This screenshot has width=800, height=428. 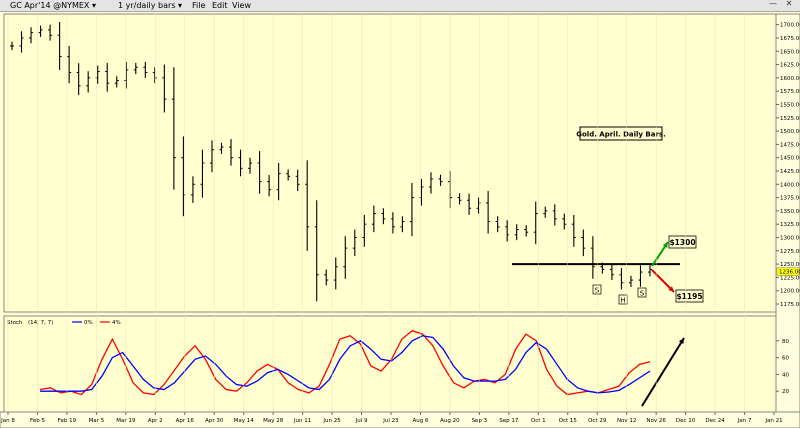 What do you see at coordinates (390, 421) in the screenshot?
I see `x-tick-label: Jul 23` at bounding box center [390, 421].